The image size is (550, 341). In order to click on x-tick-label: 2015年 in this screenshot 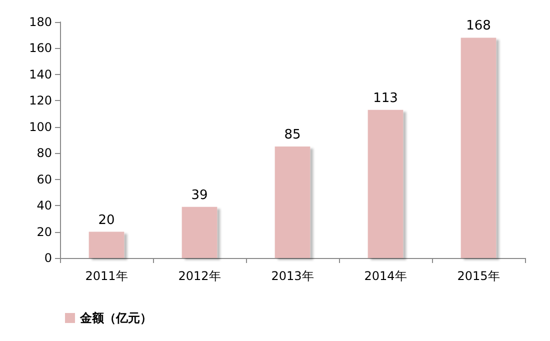, I will do `click(478, 276)`.